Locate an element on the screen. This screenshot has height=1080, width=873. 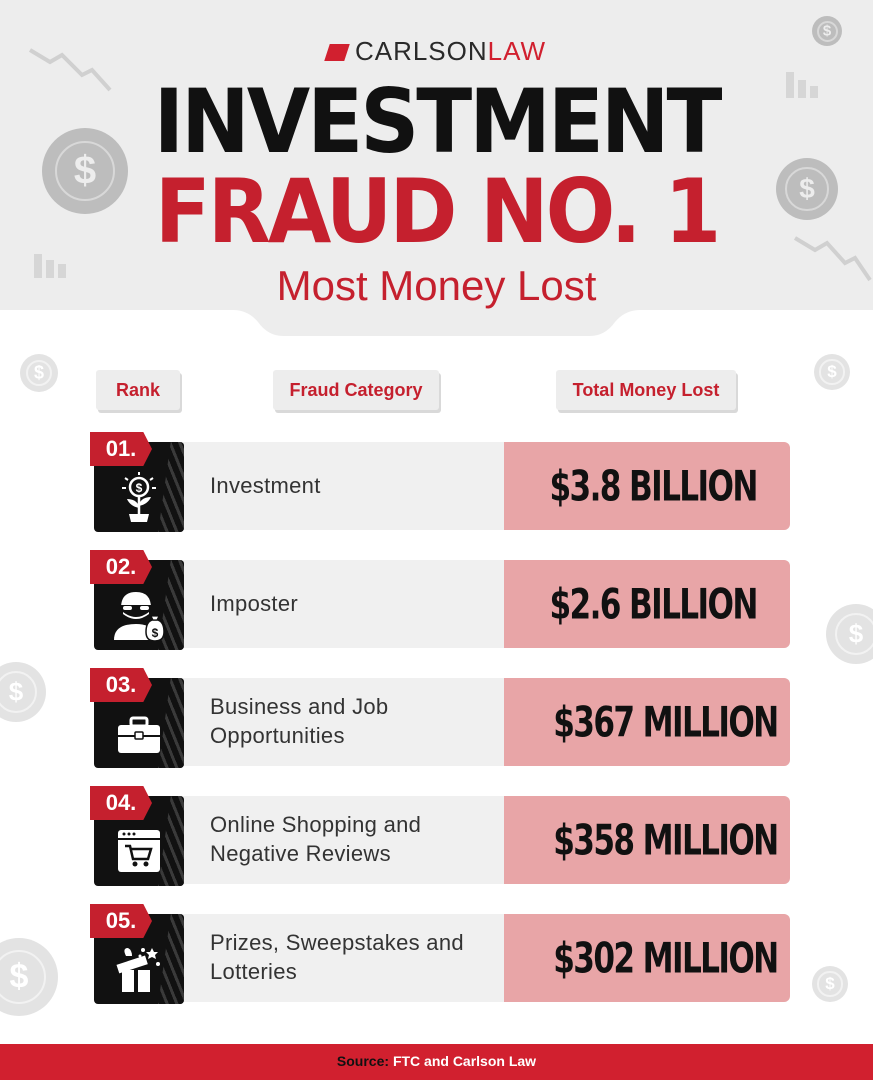
amount-value: $302 MILLION is located at coordinates (666, 958).